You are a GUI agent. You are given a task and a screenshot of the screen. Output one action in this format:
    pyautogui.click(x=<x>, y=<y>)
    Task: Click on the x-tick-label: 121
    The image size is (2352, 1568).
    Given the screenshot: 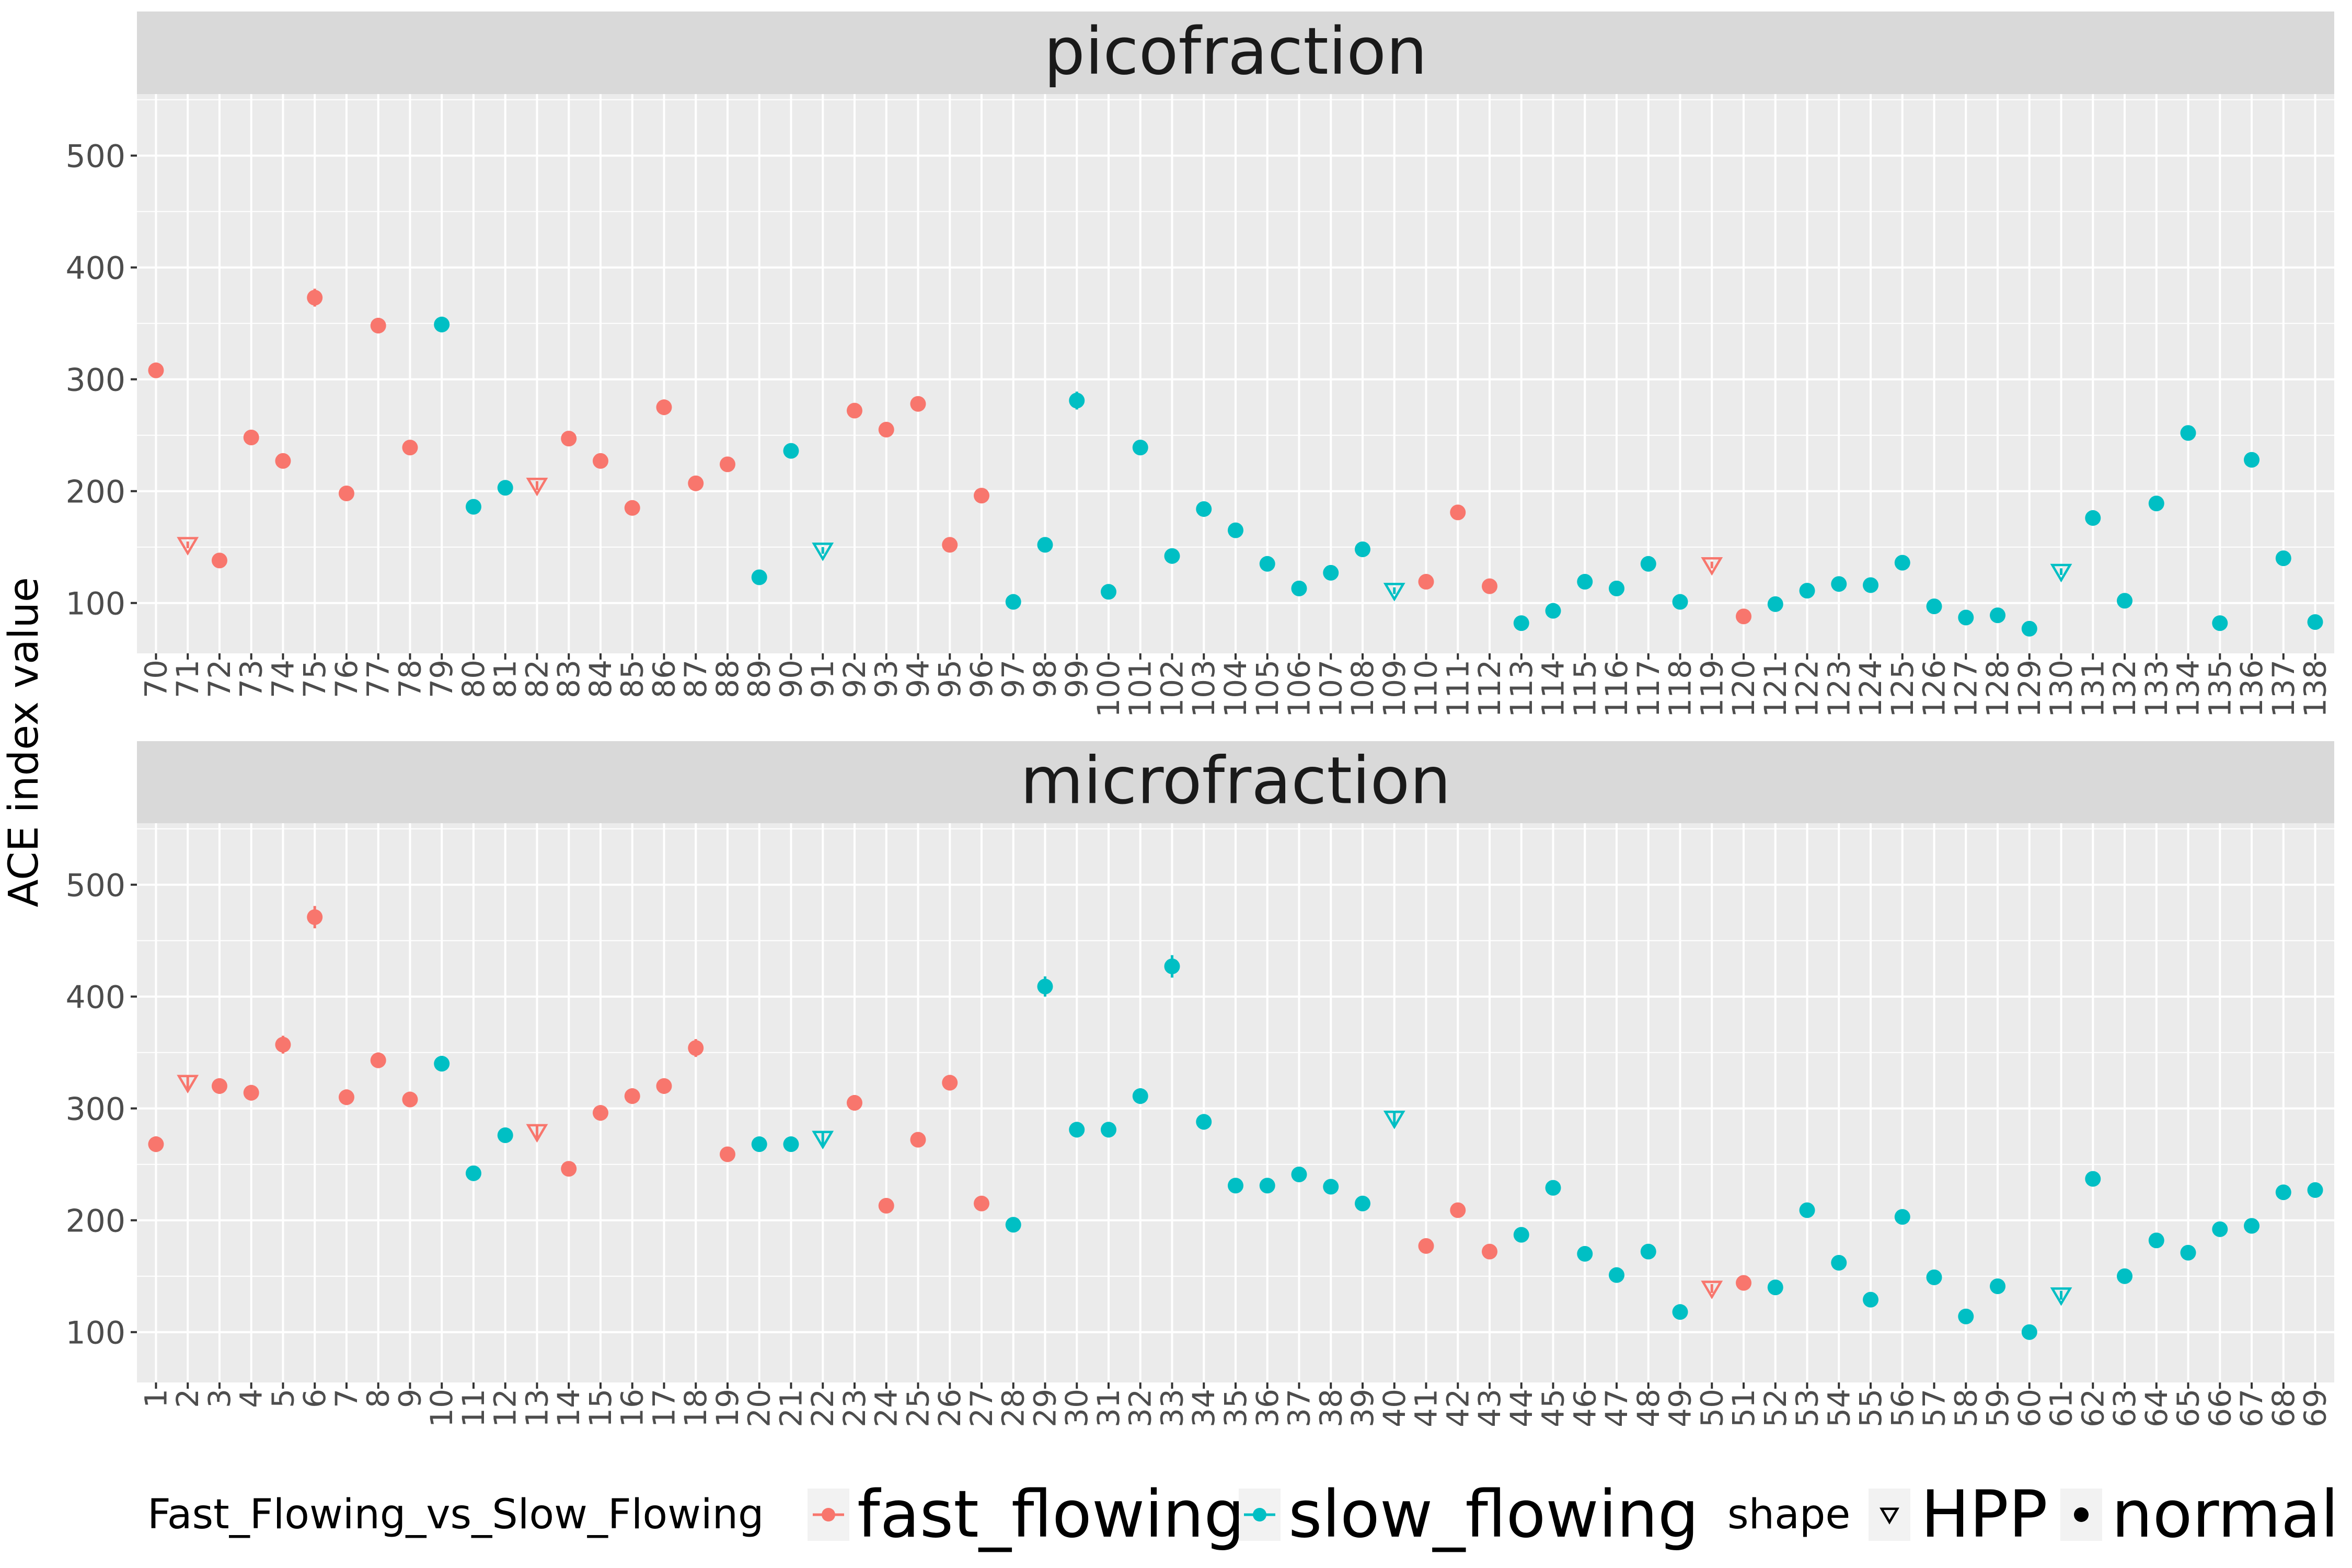 What is the action you would take?
    pyautogui.click(x=1775, y=689)
    